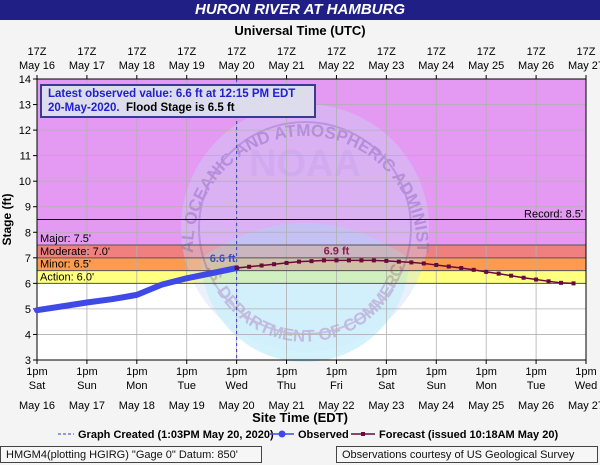 This screenshot has width=600, height=465. What do you see at coordinates (300, 10) in the screenshot?
I see `chart-title: HURON RIVER AT HAMBURG` at bounding box center [300, 10].